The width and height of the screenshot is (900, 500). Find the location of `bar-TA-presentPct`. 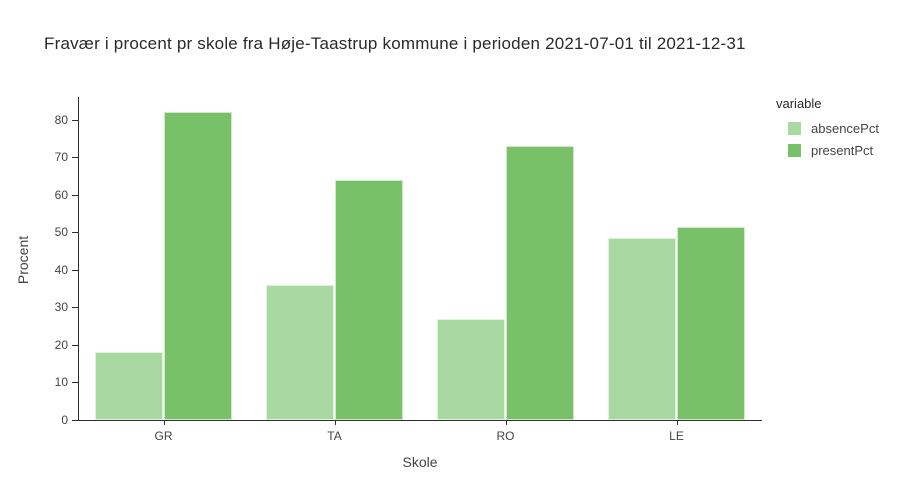

bar-TA-presentPct is located at coordinates (368, 299).